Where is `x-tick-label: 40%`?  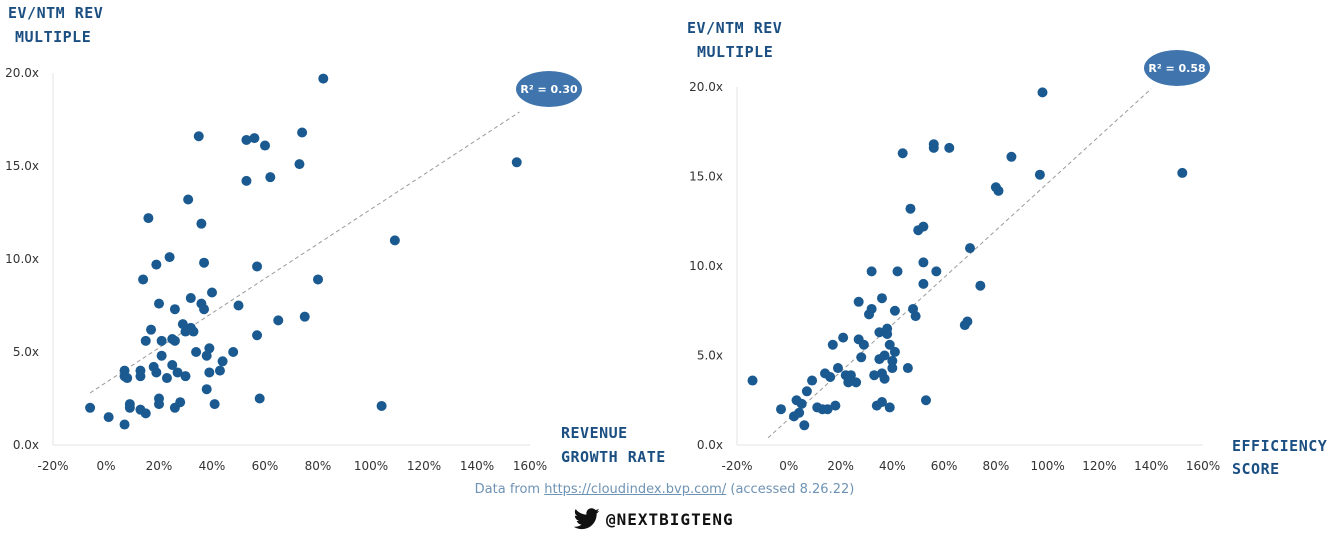
x-tick-label: 40% is located at coordinates (892, 466).